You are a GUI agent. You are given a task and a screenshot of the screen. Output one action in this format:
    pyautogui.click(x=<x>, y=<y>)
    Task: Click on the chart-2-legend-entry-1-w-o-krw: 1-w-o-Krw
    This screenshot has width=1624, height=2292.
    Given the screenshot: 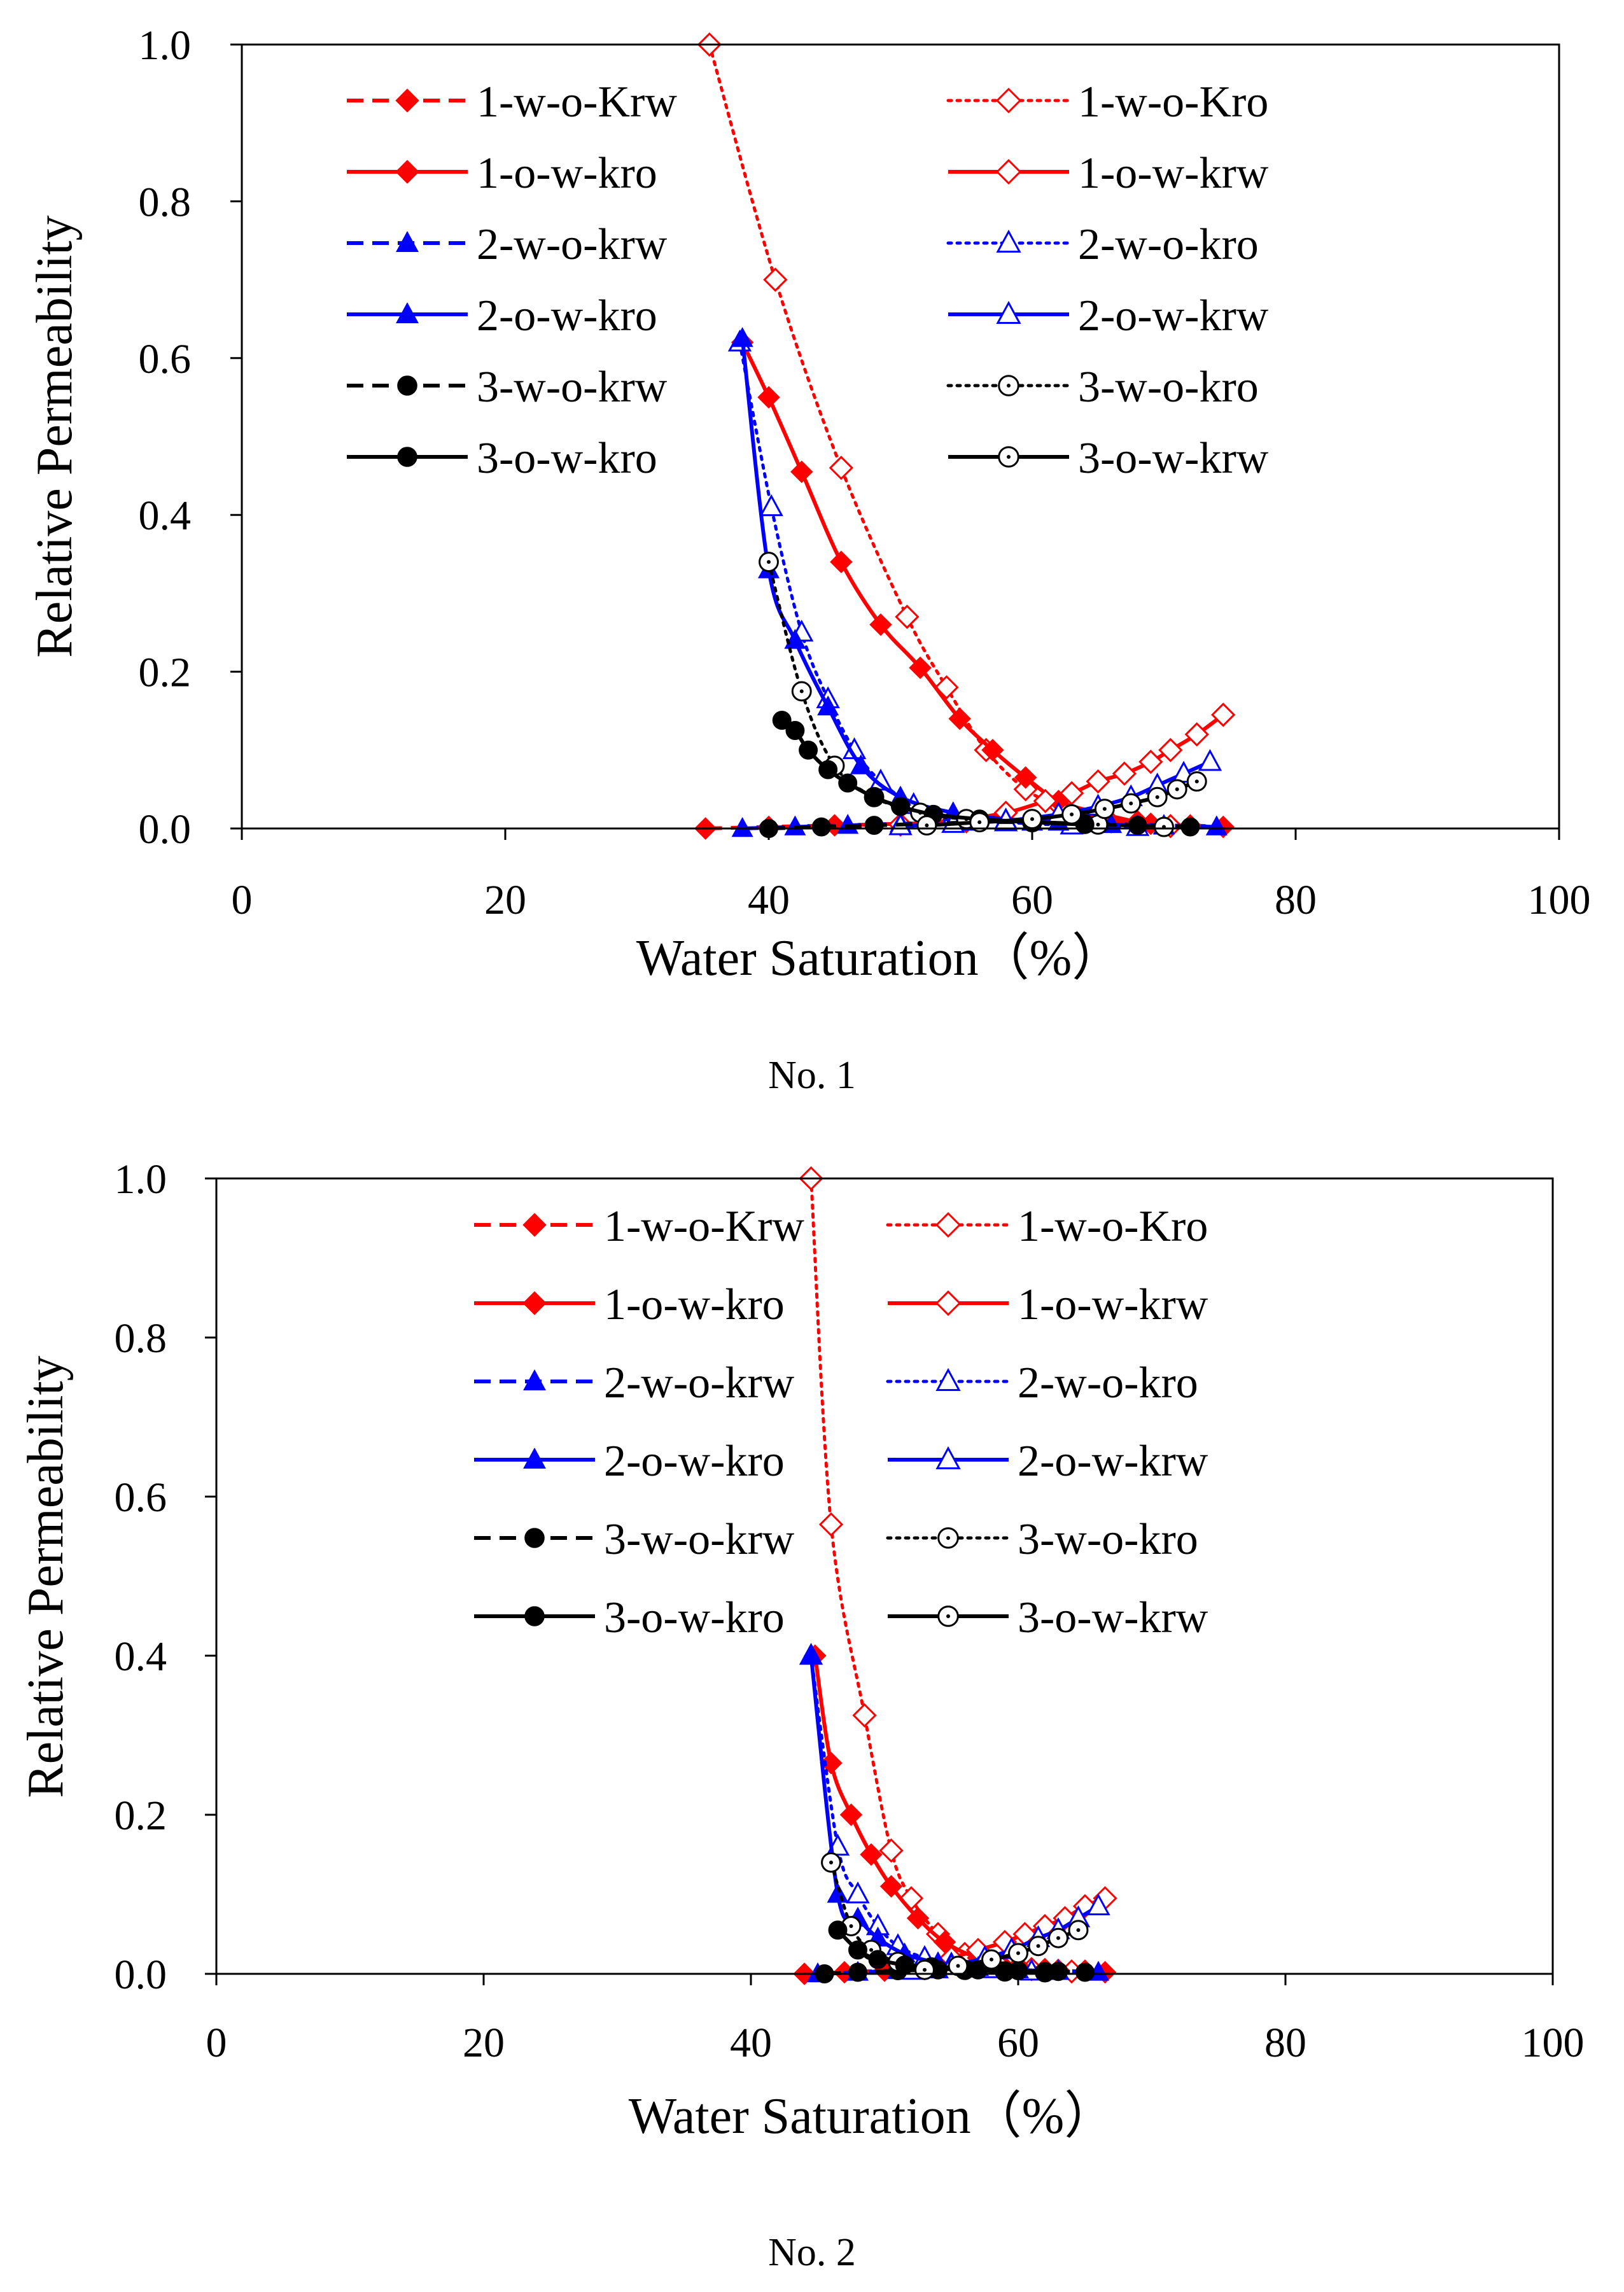 What is the action you would take?
    pyautogui.click(x=639, y=1226)
    